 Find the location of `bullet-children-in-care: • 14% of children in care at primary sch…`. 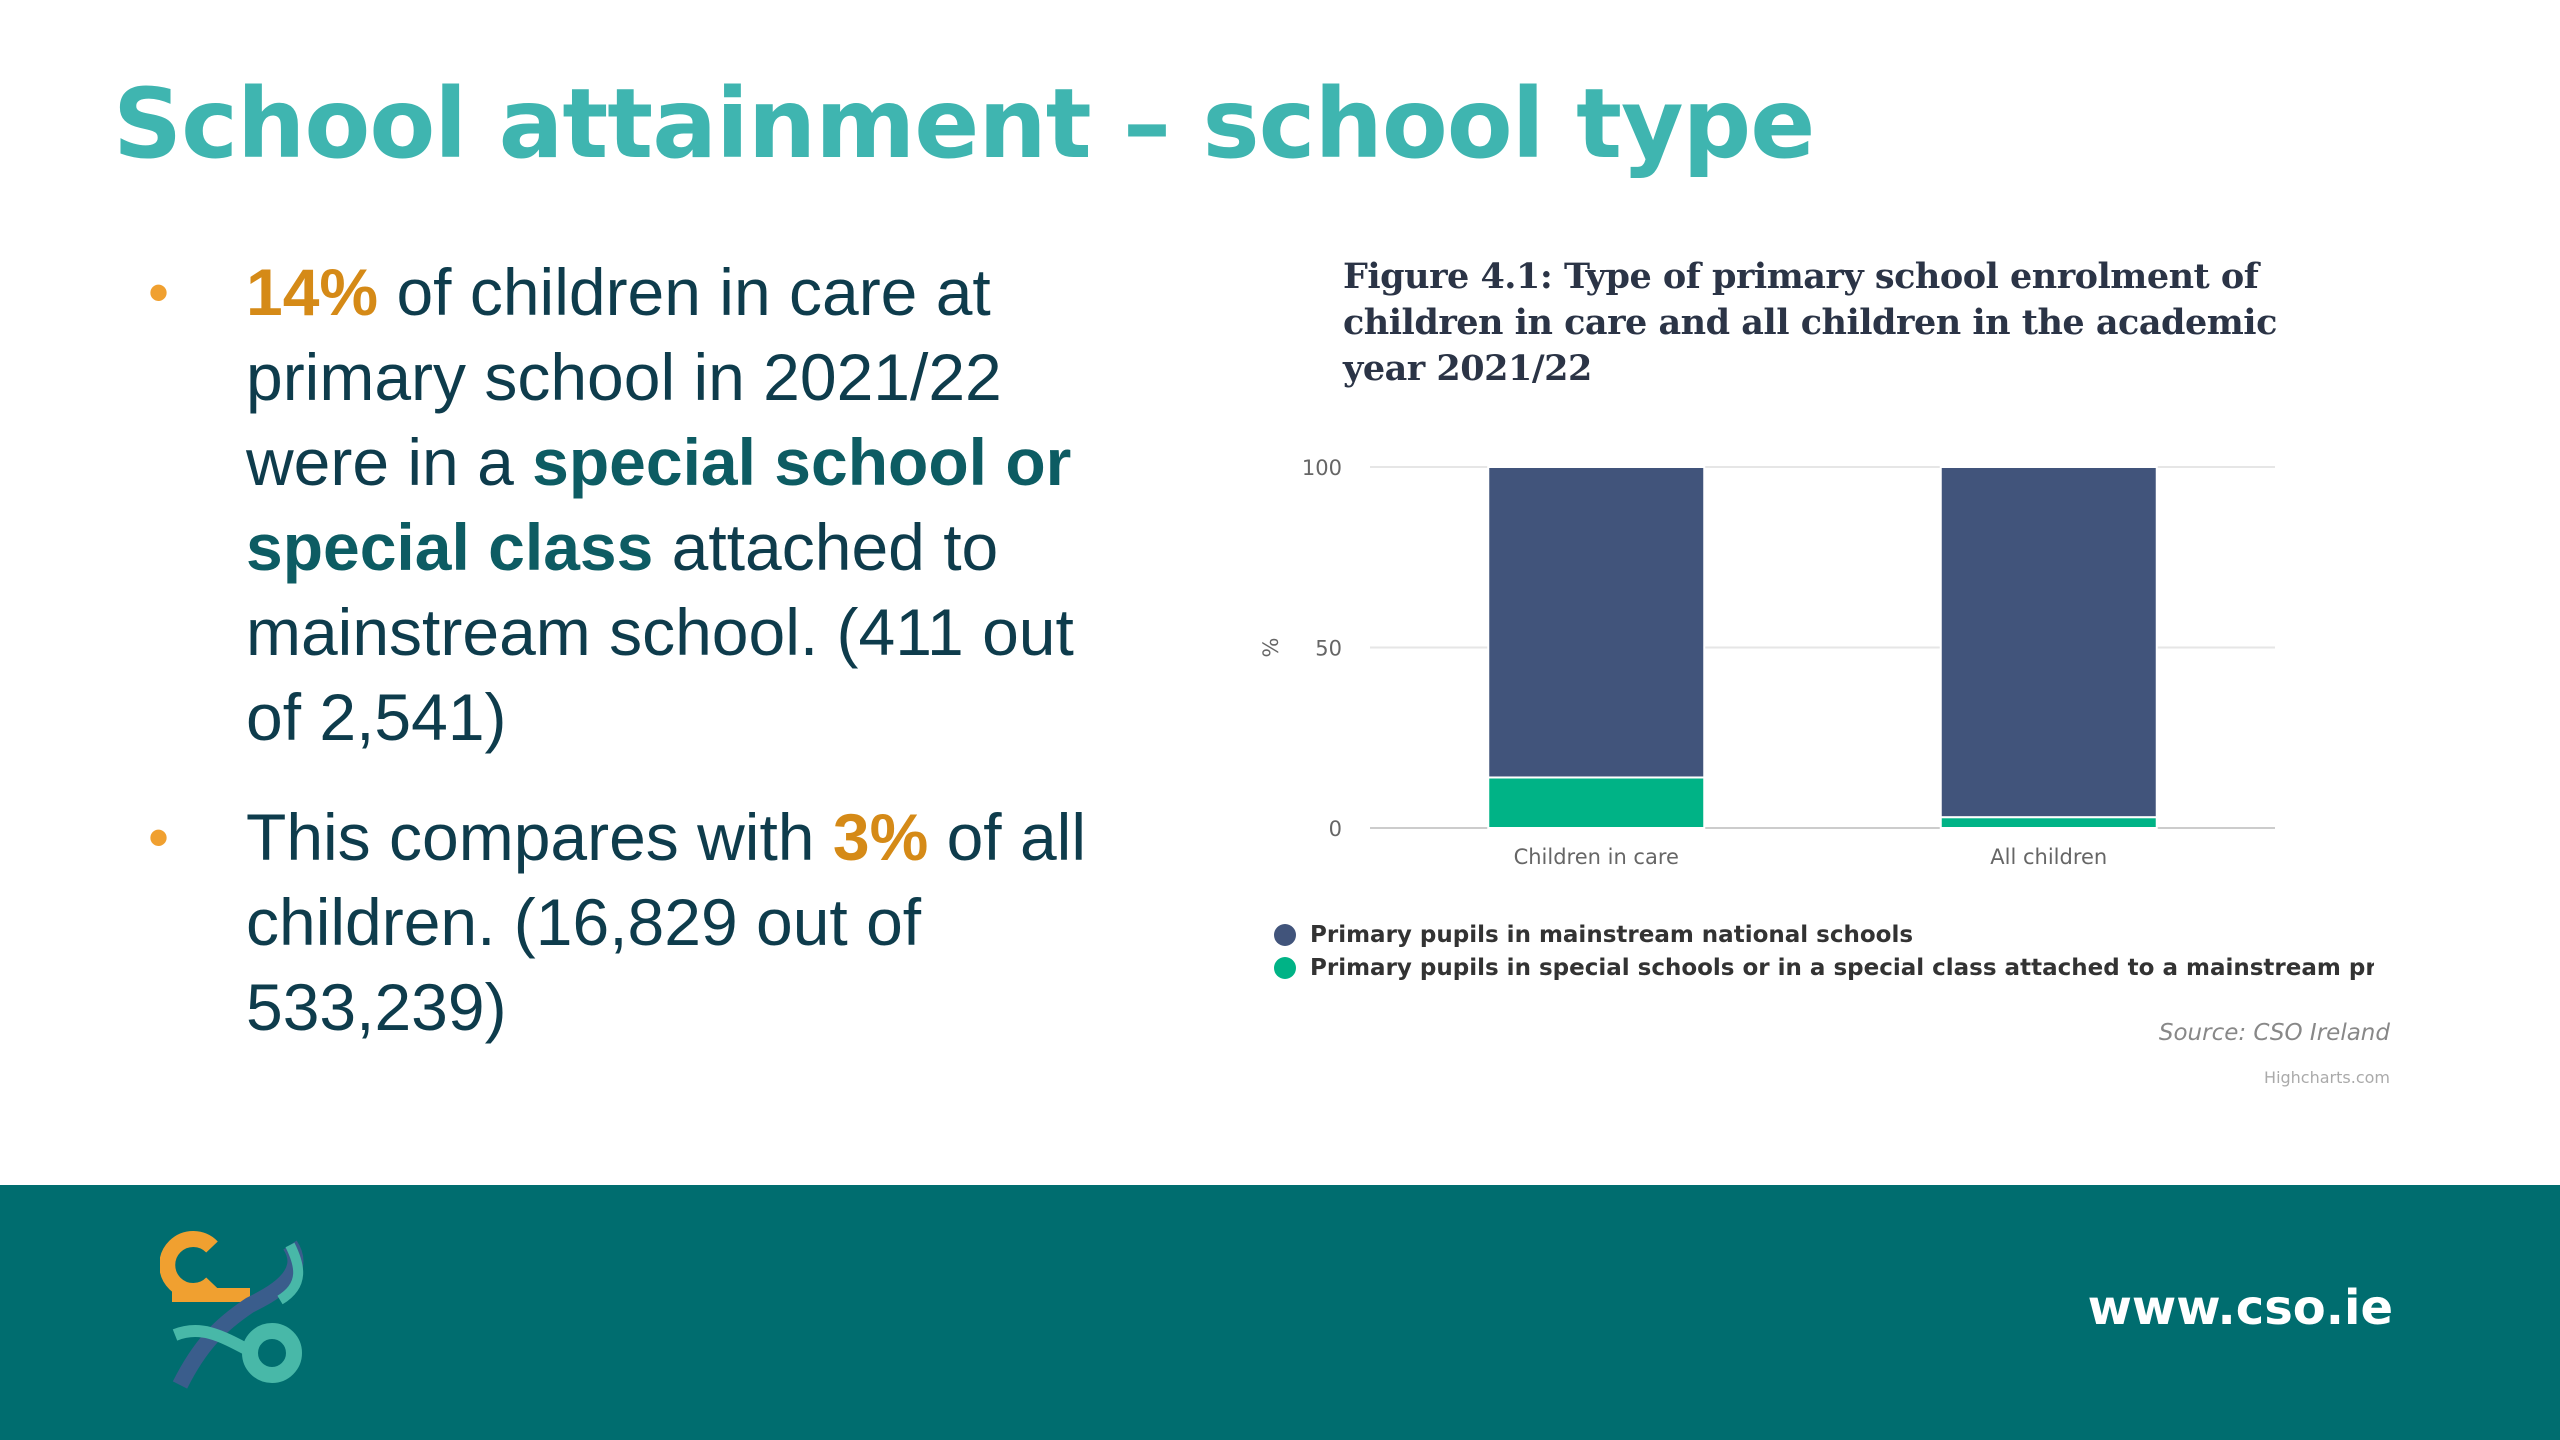

bullet-children-in-care: • 14% of children in care at primary sch… is located at coordinates (620, 505).